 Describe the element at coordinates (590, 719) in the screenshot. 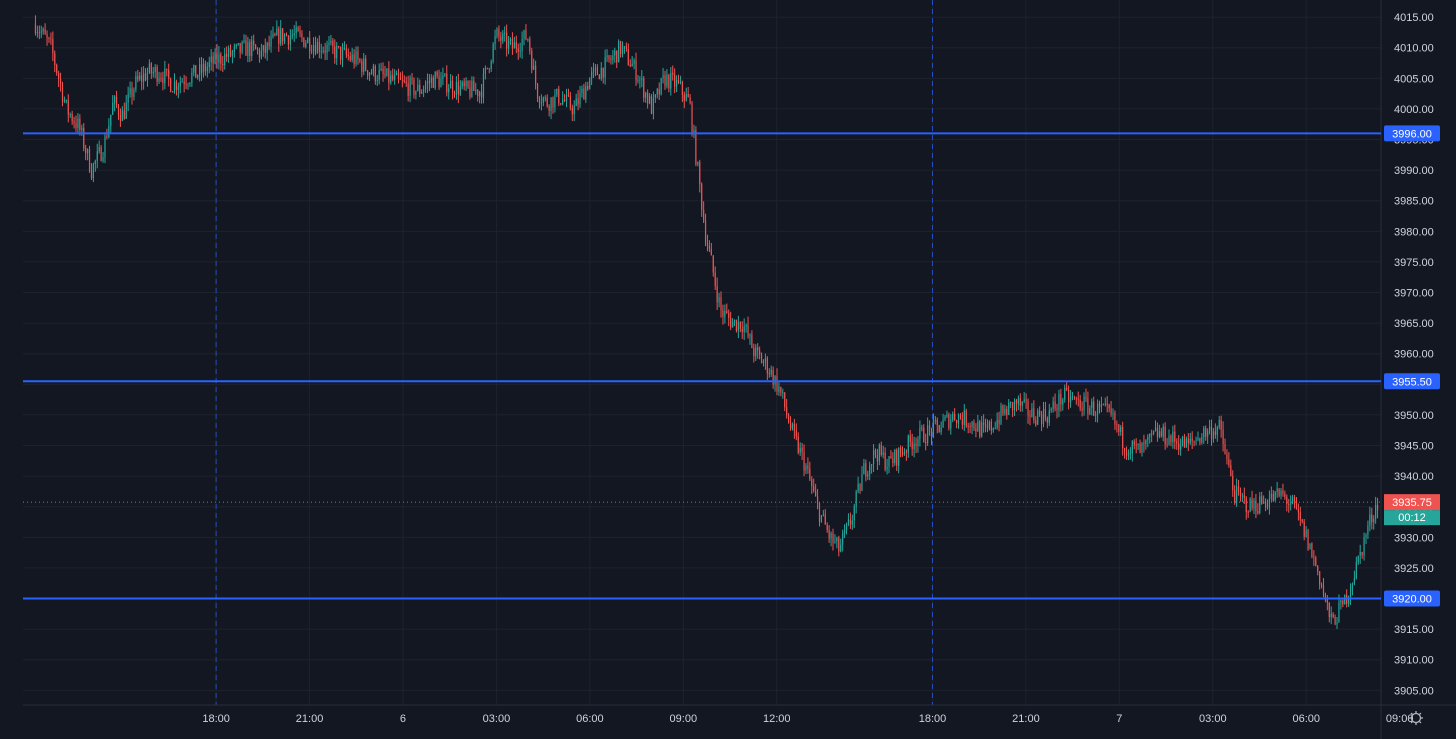

I see `x-tick-label: 06:00` at that location.